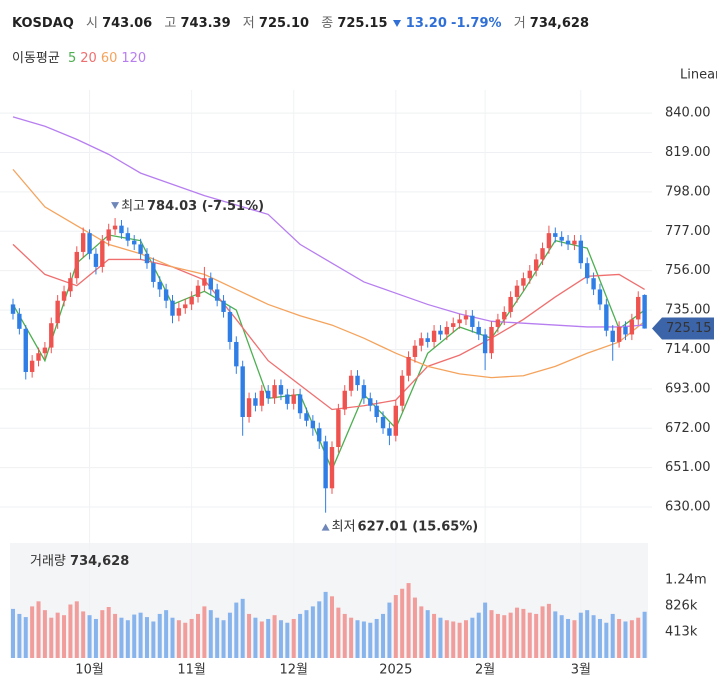 The height and width of the screenshot is (694, 717). What do you see at coordinates (88, 58) in the screenshot?
I see `legend-entry: 20` at bounding box center [88, 58].